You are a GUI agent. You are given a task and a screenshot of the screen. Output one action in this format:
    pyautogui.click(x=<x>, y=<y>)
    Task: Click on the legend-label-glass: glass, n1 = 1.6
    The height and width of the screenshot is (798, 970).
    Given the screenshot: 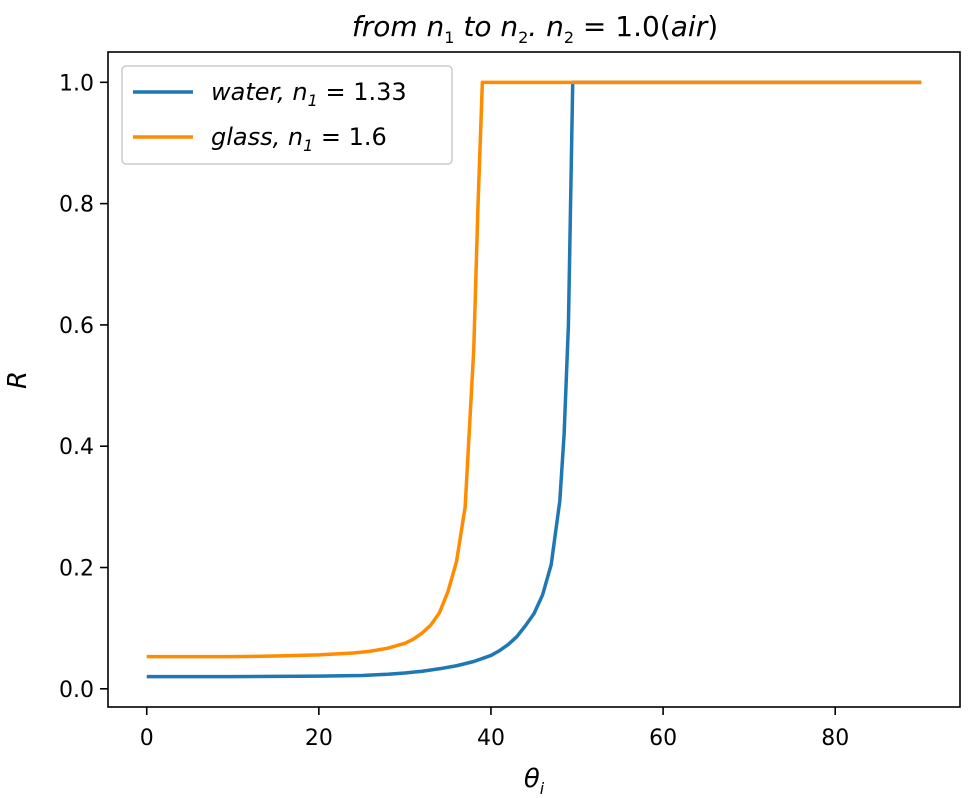 What is the action you would take?
    pyautogui.click(x=299, y=139)
    